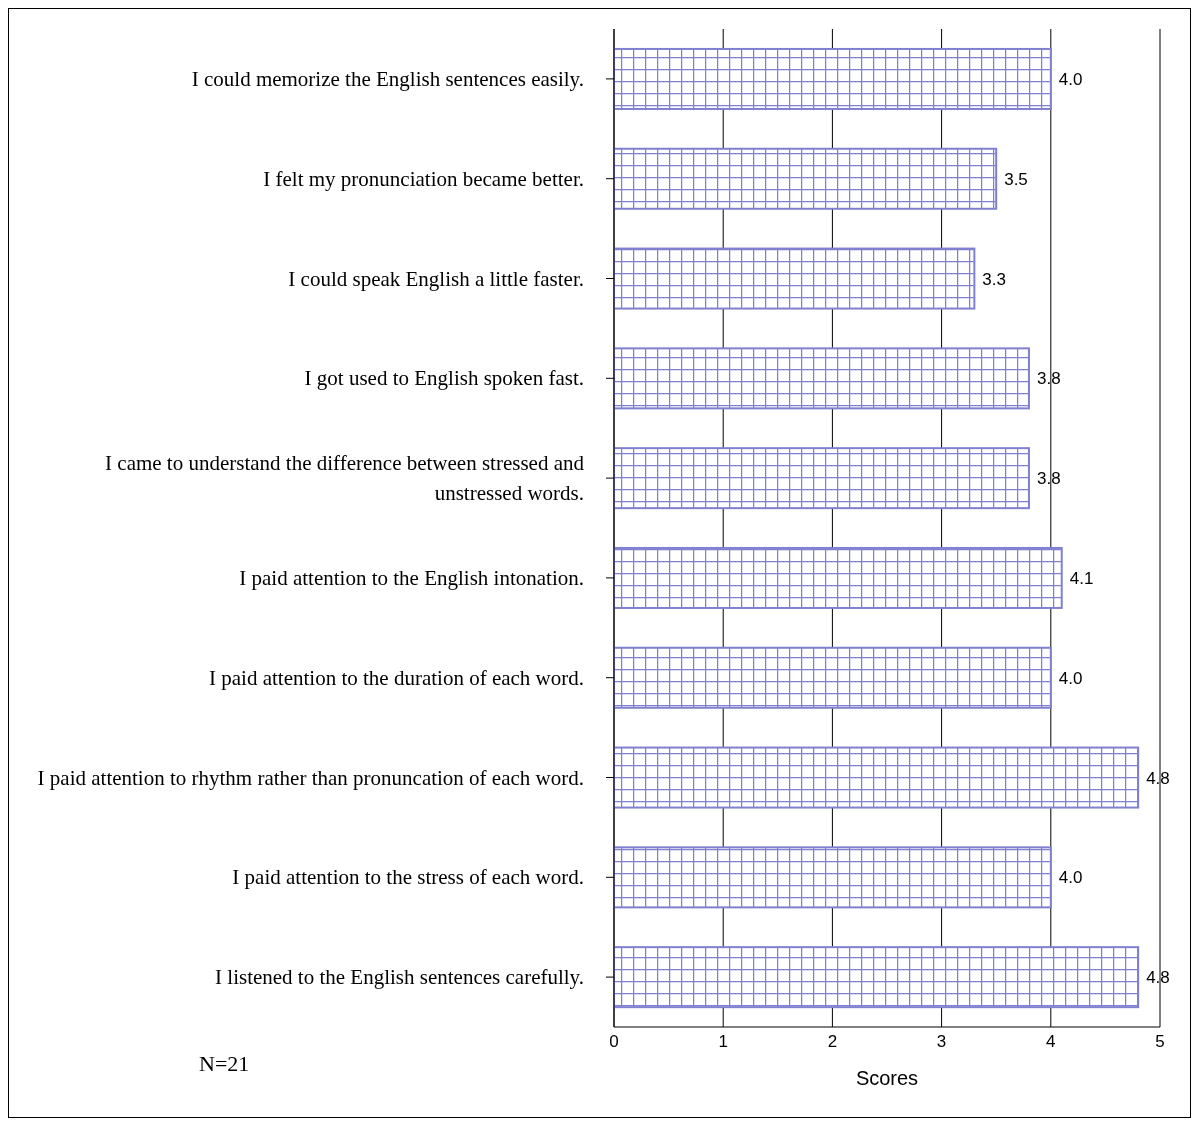 Image resolution: width=1199 pixels, height=1126 pixels. Describe the element at coordinates (887, 1078) in the screenshot. I see `x-axis-title: Scores` at that location.